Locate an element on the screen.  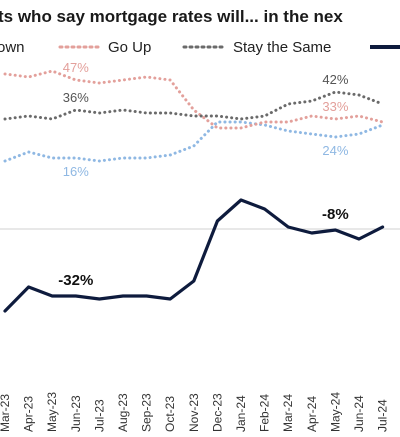
x-tick-label: Nov-23 is located at coordinates (194, 412).